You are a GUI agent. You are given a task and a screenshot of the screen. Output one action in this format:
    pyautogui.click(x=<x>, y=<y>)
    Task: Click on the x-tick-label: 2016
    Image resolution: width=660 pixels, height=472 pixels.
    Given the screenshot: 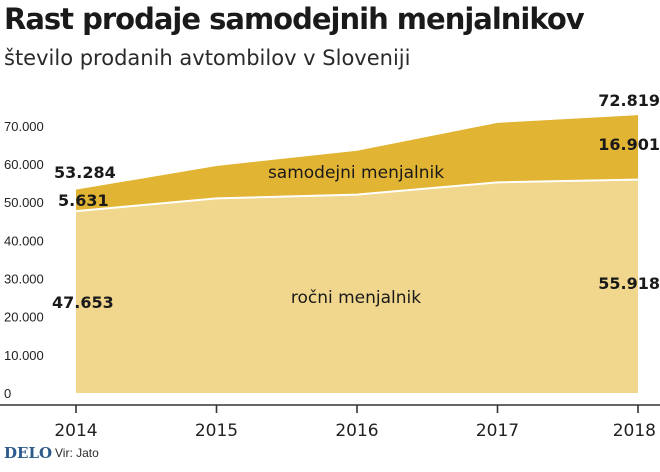 What is the action you would take?
    pyautogui.click(x=356, y=431)
    